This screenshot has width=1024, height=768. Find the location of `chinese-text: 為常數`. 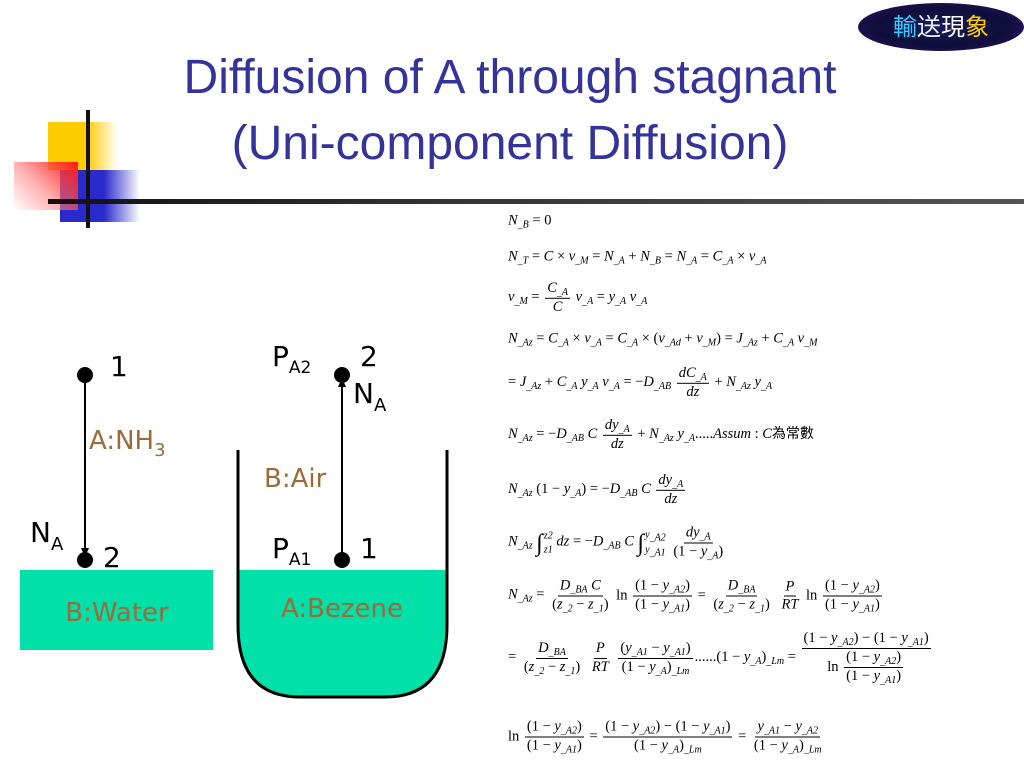

chinese-text: 為常數 is located at coordinates (792, 433).